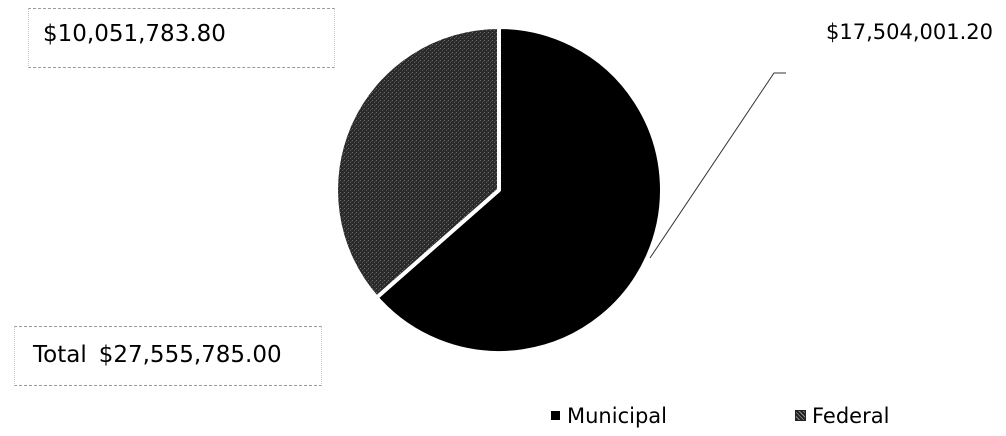 The image size is (1006, 436). What do you see at coordinates (555, 415) in the screenshot?
I see `legend-swatch-municipal` at bounding box center [555, 415].